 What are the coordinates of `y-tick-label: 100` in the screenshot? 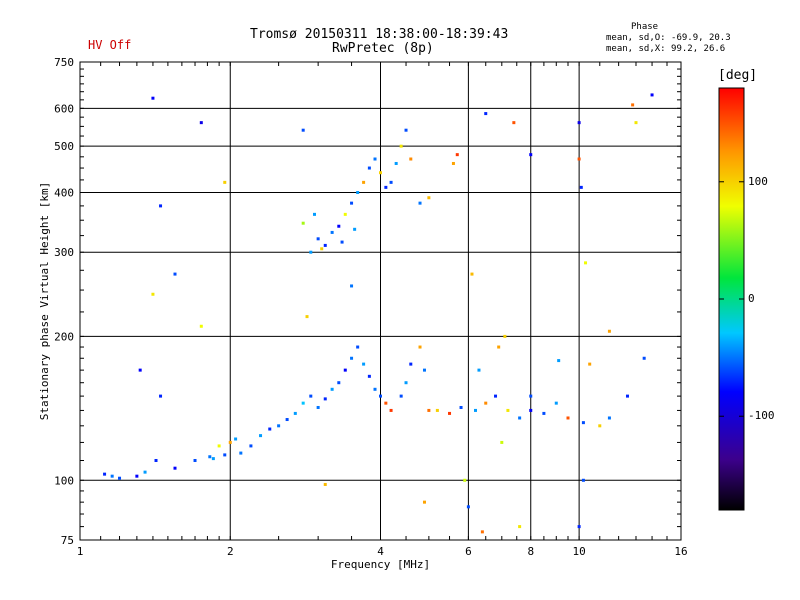 It's located at (64, 480).